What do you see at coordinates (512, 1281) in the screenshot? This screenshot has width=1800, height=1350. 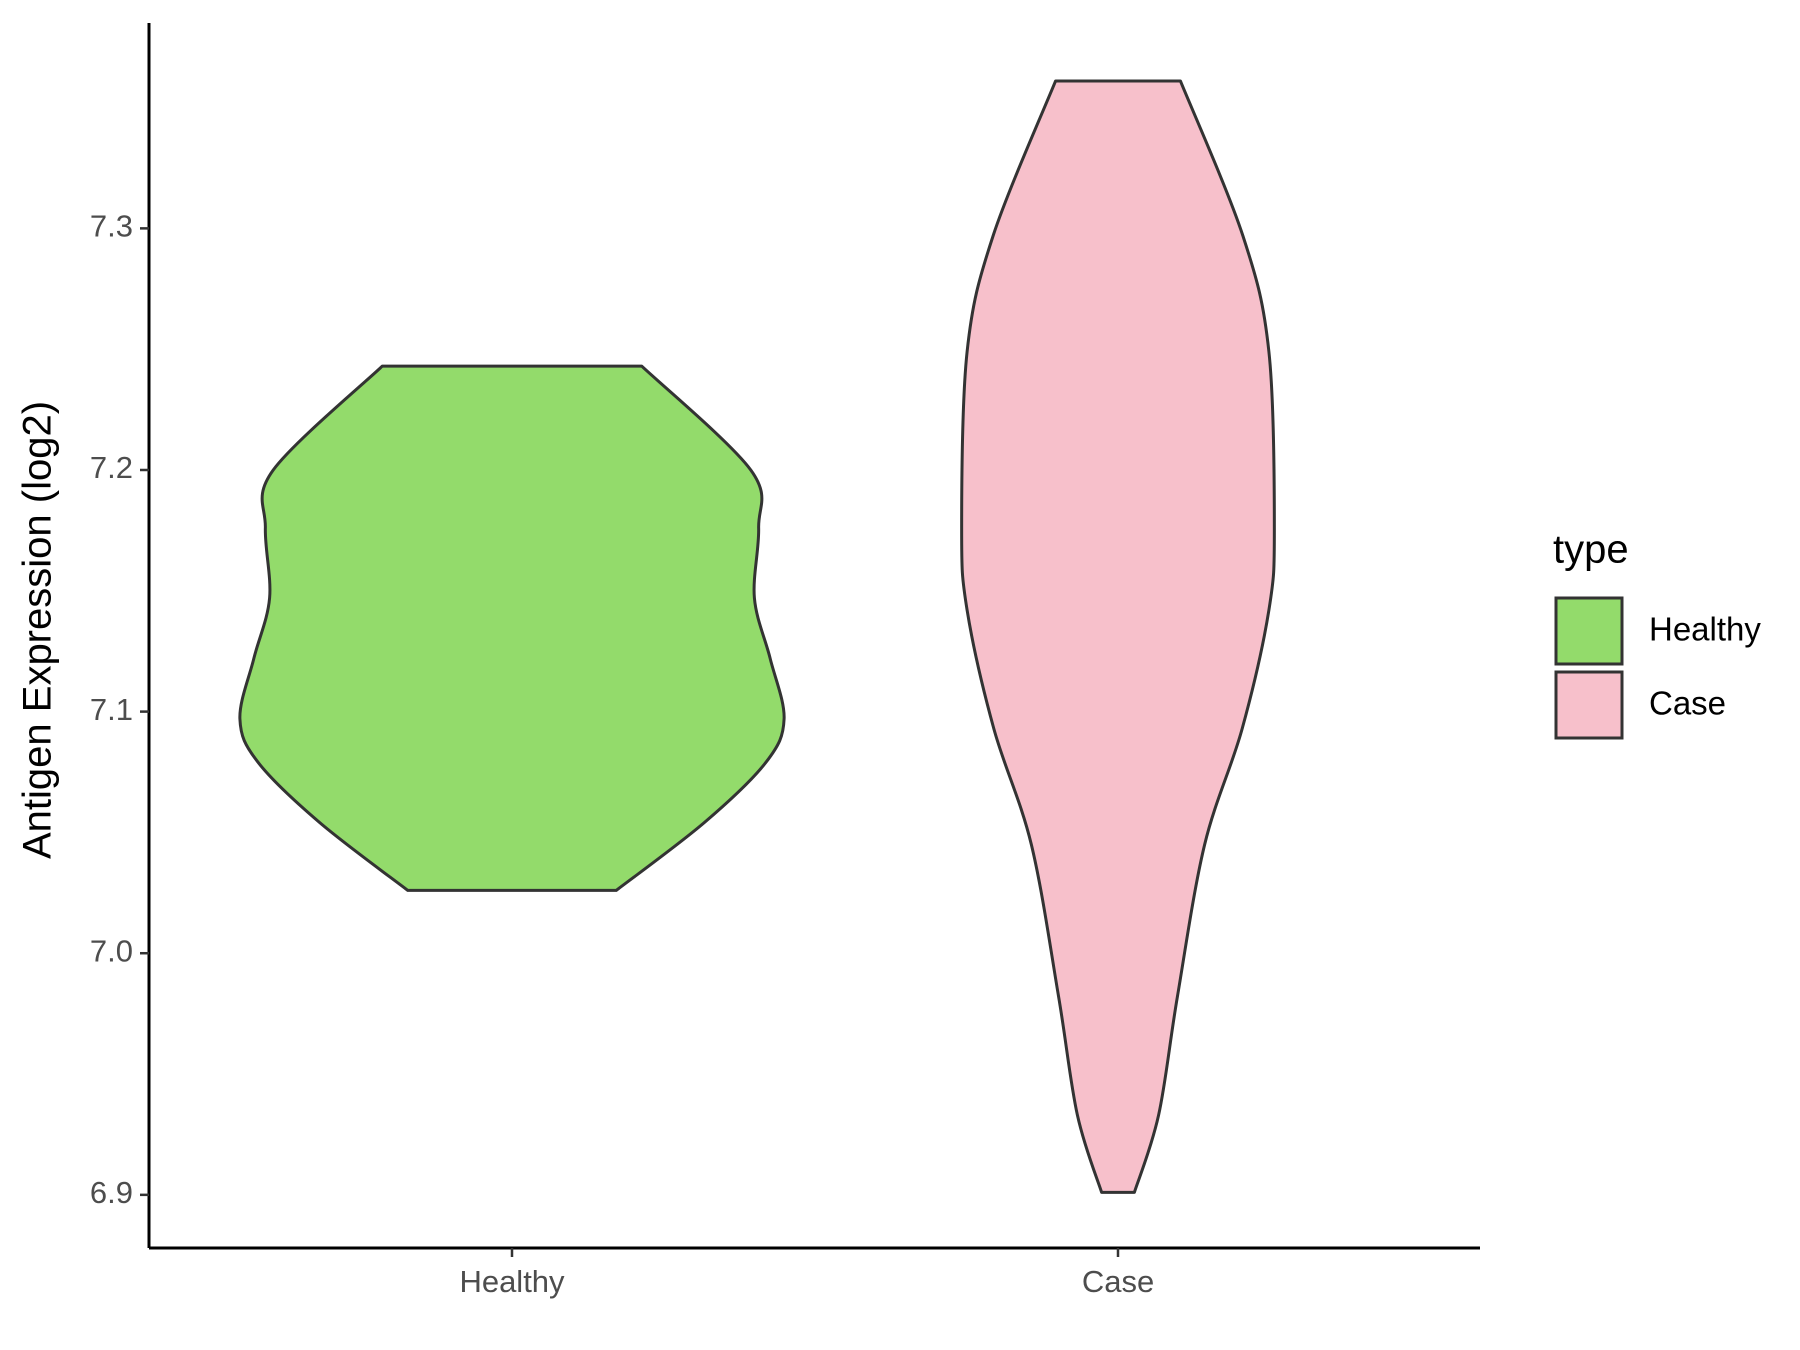 I see `x-tick-label: Healthy` at bounding box center [512, 1281].